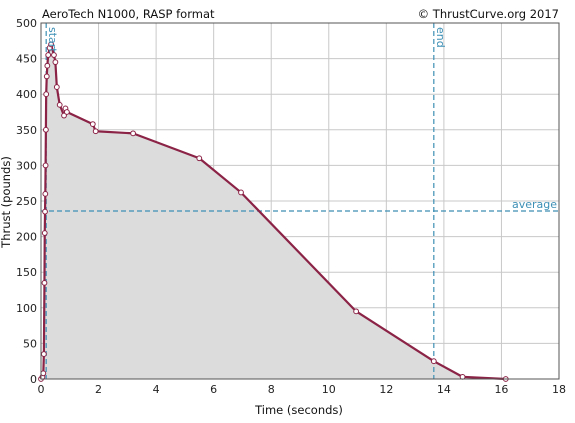 This screenshot has height=423, width=575. I want to click on y-axis-label: Thrust (pounds), so click(6, 202).